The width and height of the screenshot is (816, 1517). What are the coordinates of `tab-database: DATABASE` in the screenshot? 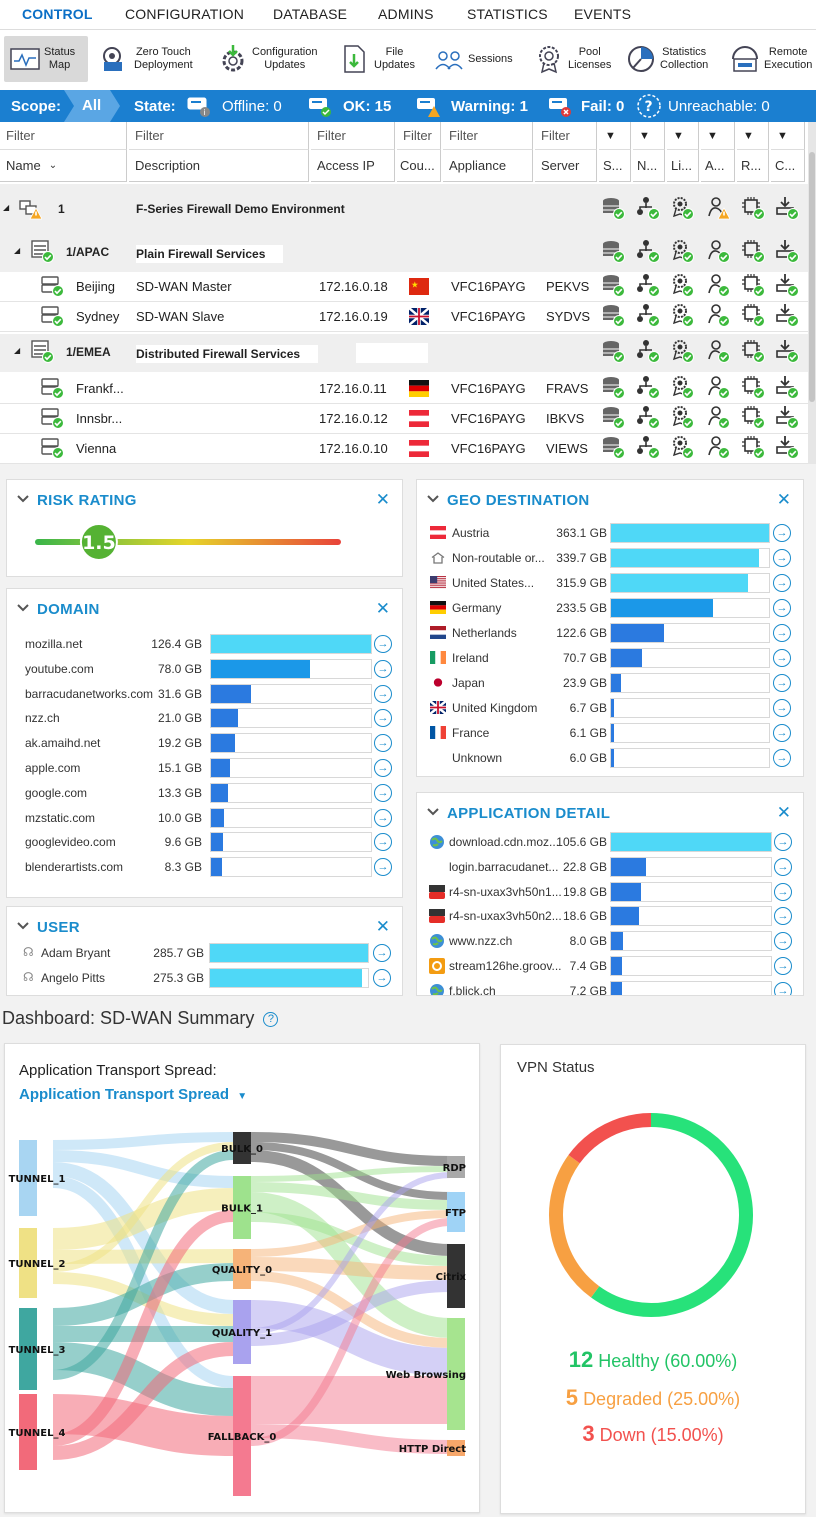 It's located at (310, 14).